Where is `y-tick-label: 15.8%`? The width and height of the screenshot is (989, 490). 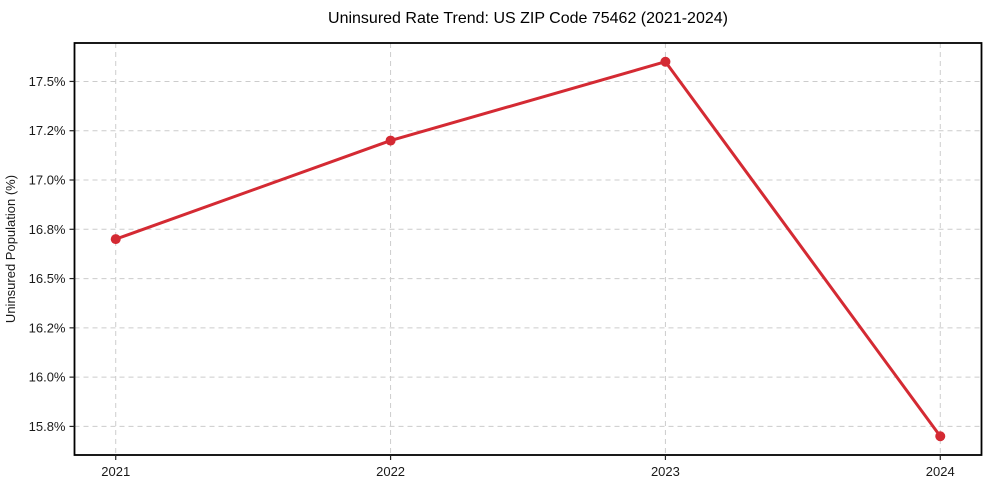
y-tick-label: 15.8% is located at coordinates (47, 426).